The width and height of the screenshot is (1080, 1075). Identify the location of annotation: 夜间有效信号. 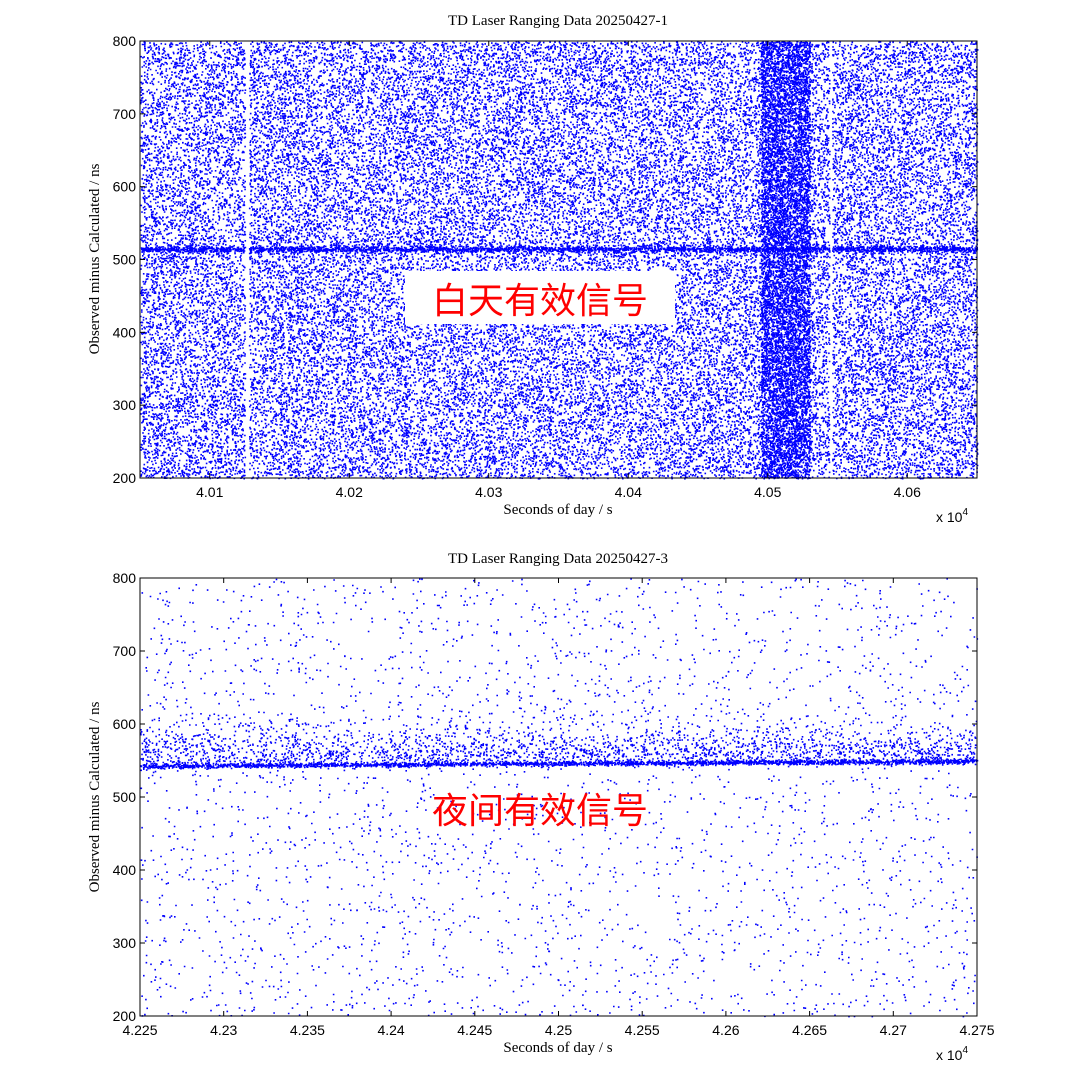
(540, 811).